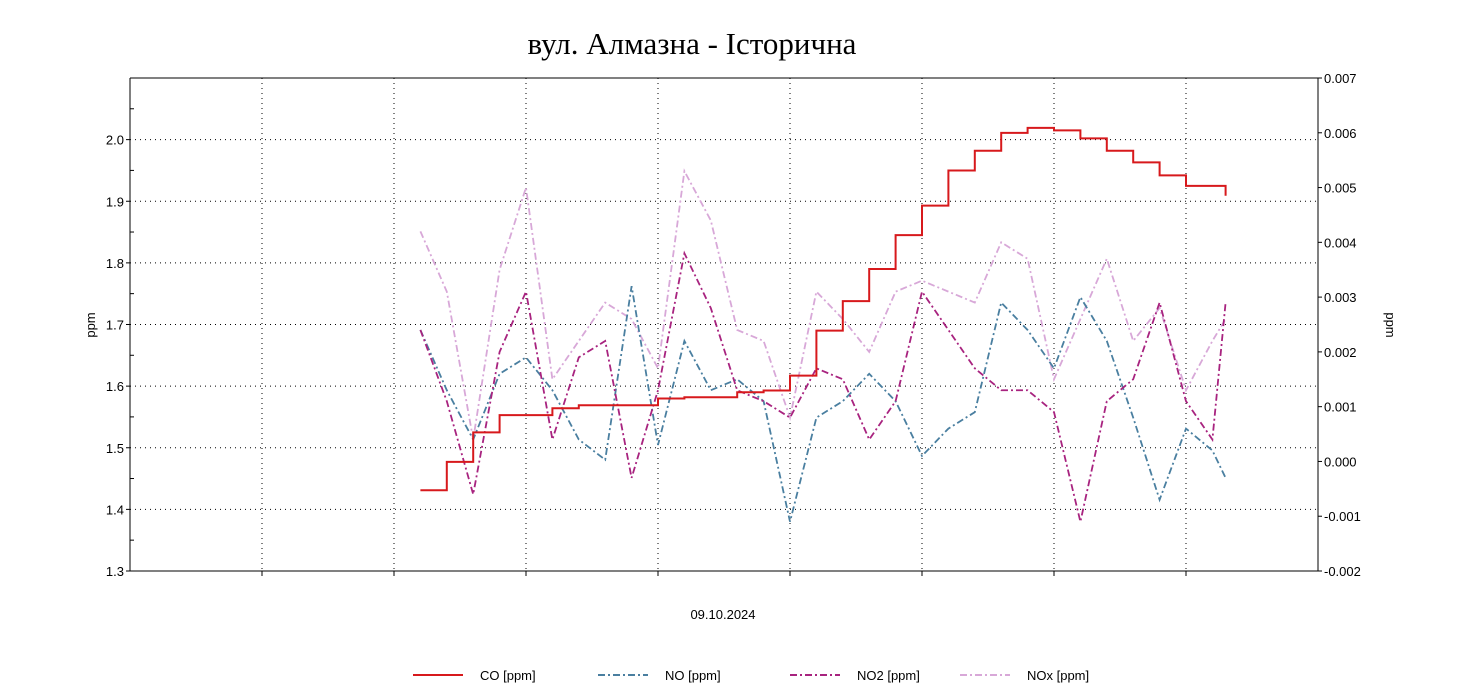  What do you see at coordinates (115, 325) in the screenshot?
I see `left-tick-label: 1.7` at bounding box center [115, 325].